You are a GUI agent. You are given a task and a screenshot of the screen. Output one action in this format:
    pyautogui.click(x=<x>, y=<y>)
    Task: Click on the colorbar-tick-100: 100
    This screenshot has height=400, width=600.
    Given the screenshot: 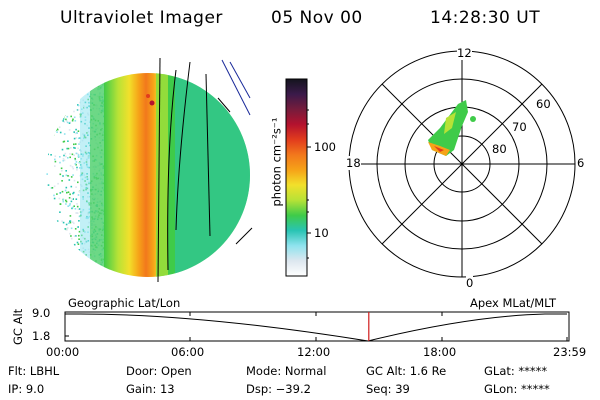 What is the action you would take?
    pyautogui.click(x=325, y=147)
    